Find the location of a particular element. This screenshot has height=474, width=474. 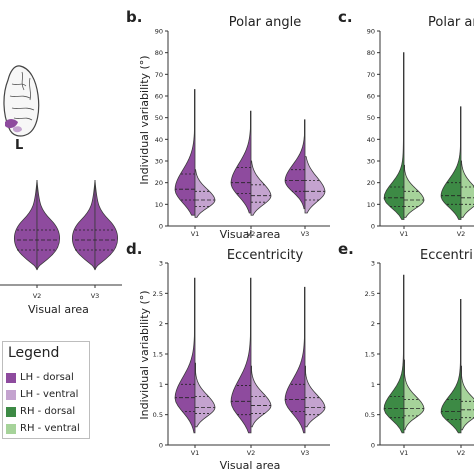

legend-swatch-rh-ventral is located at coordinates (11, 428).